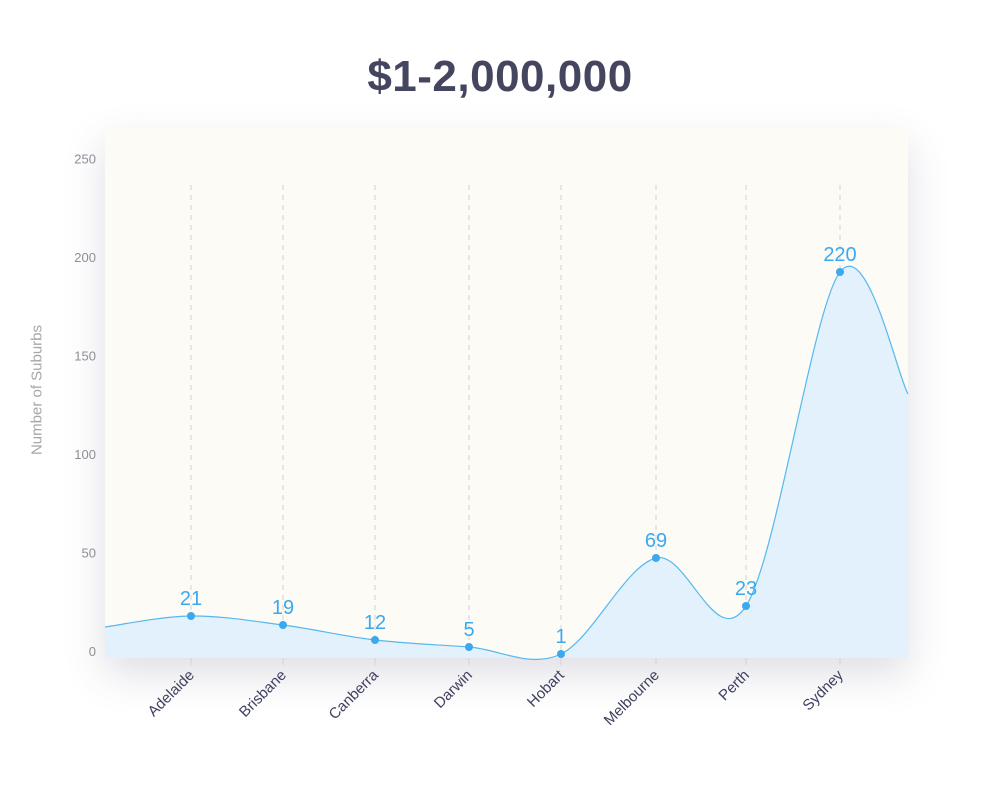 The height and width of the screenshot is (800, 1000). I want to click on y-tick-label: 250, so click(85, 159).